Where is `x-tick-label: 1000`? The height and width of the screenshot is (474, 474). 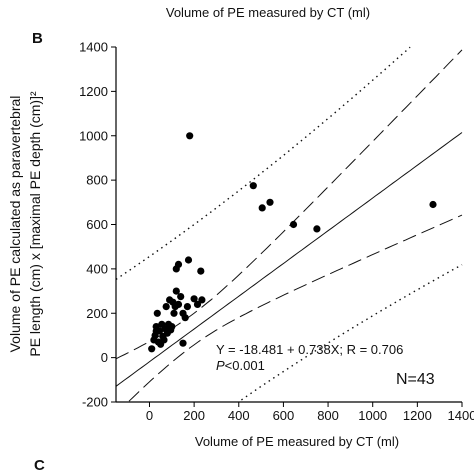
x-tick-label: 1000 is located at coordinates (372, 415).